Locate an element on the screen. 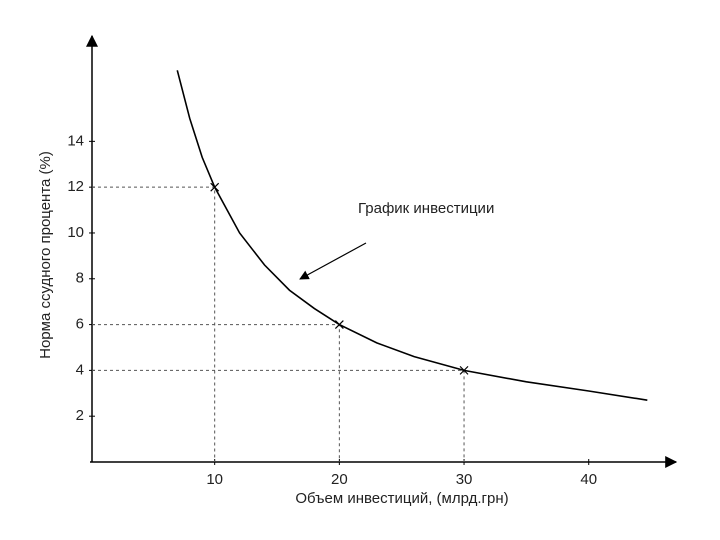  y-axis-label: Норма ссудного процента (%) is located at coordinates (45, 255).